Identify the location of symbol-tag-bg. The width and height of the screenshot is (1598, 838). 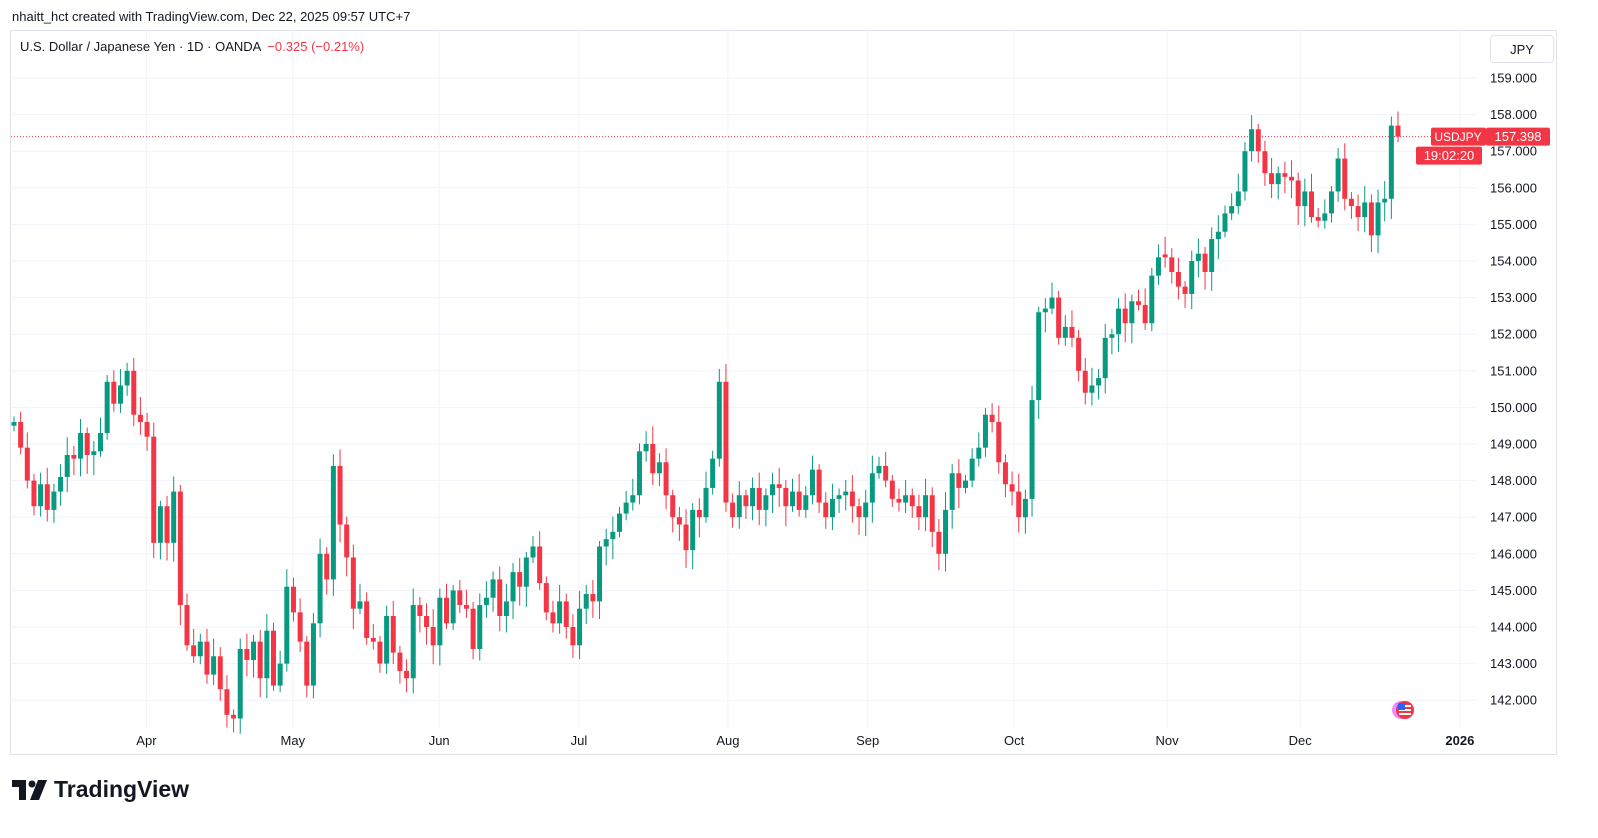
(1458, 136).